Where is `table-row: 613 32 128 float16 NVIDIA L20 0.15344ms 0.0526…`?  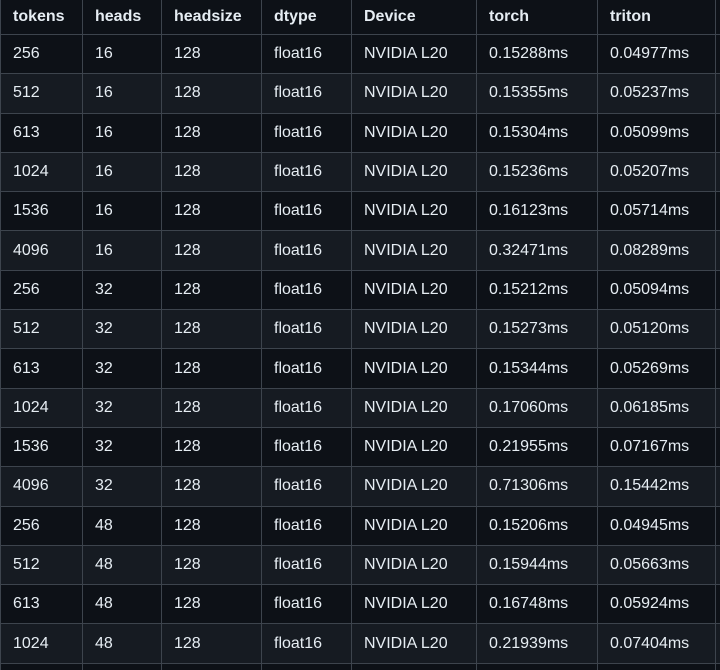
table-row: 613 32 128 float16 NVIDIA L20 0.15344ms 0.0526… is located at coordinates (360, 368).